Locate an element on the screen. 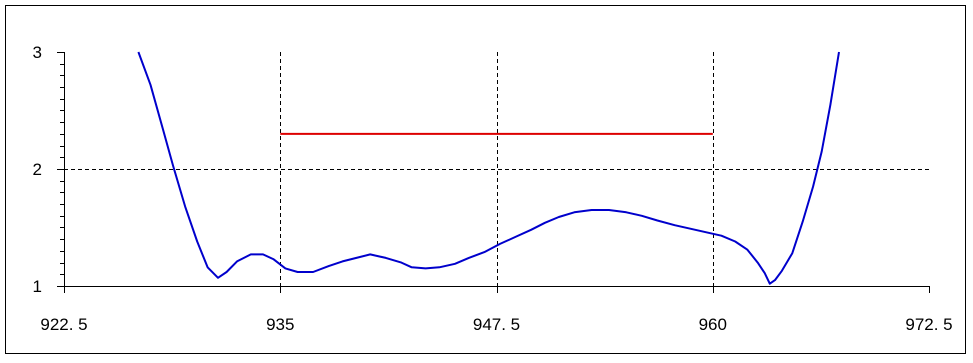 The height and width of the screenshot is (363, 973). y-tick-label: 1 is located at coordinates (37, 286).